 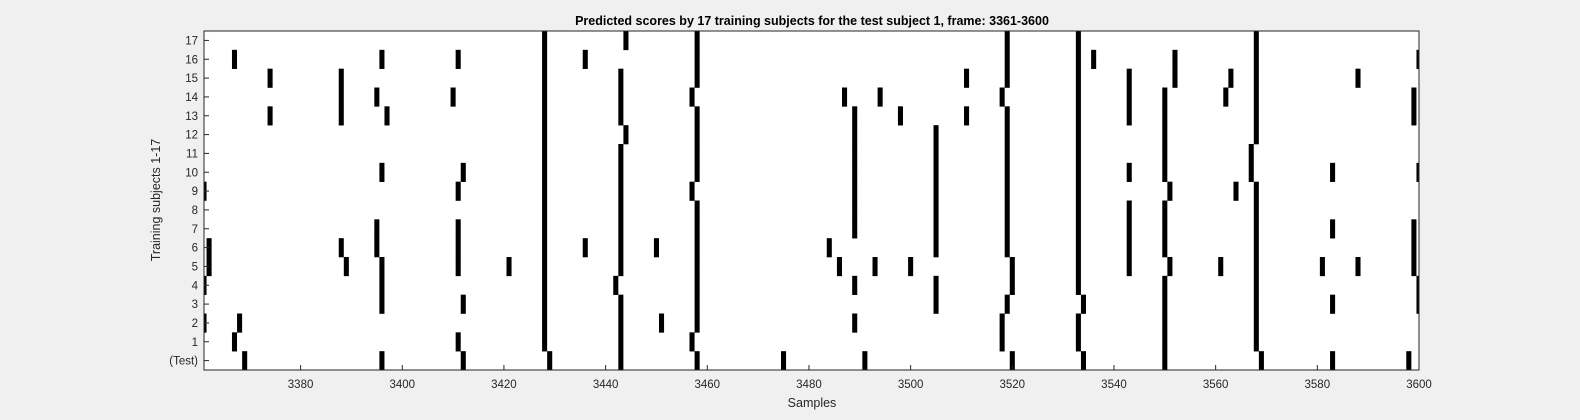 What do you see at coordinates (191, 60) in the screenshot?
I see `y-tick-label: 16` at bounding box center [191, 60].